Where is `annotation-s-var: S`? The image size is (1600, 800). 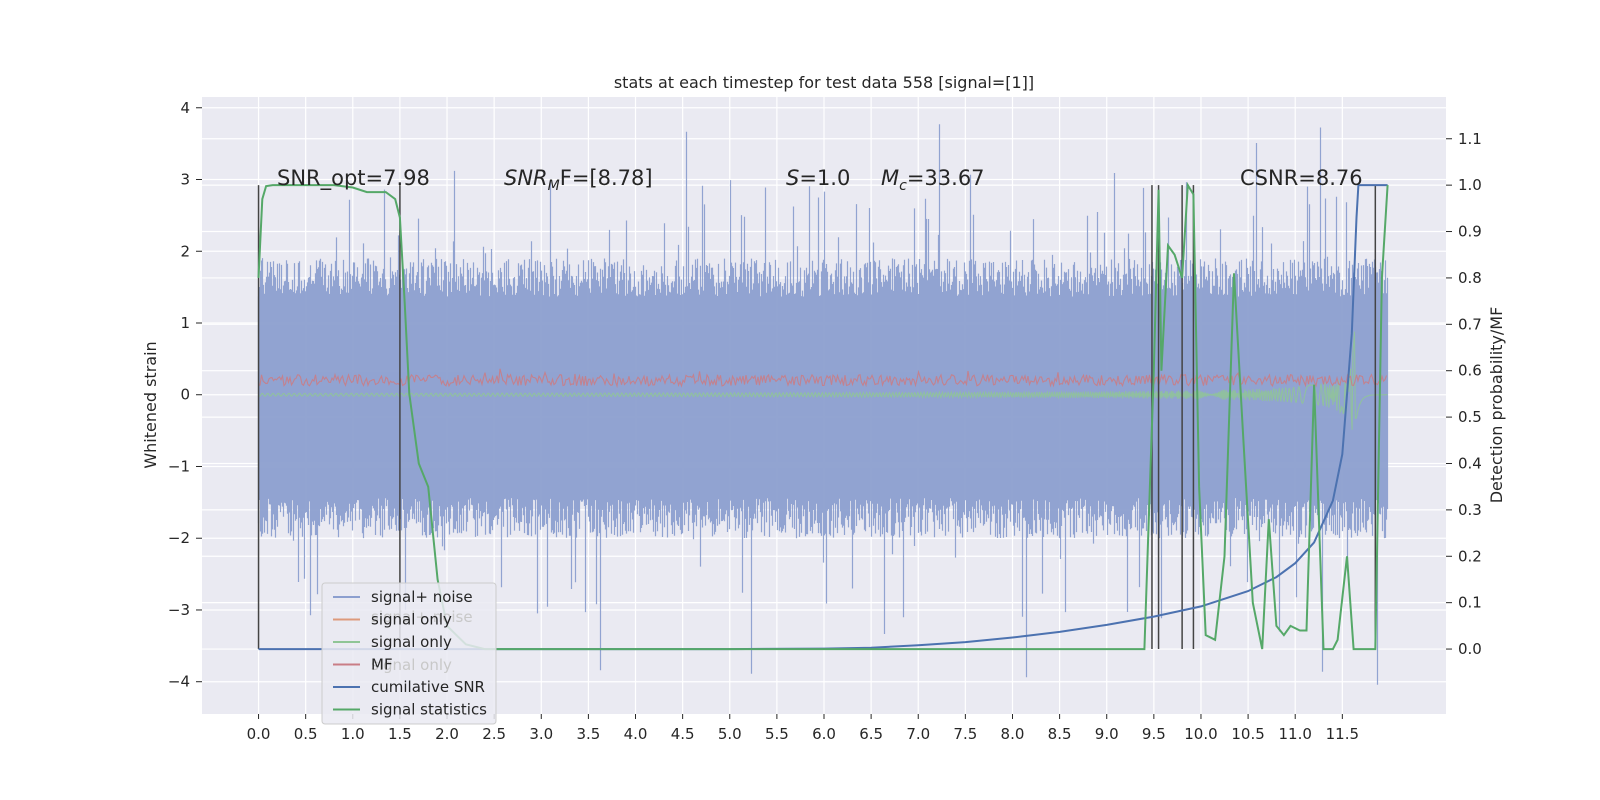
annotation-s-var: S is located at coordinates (792, 178).